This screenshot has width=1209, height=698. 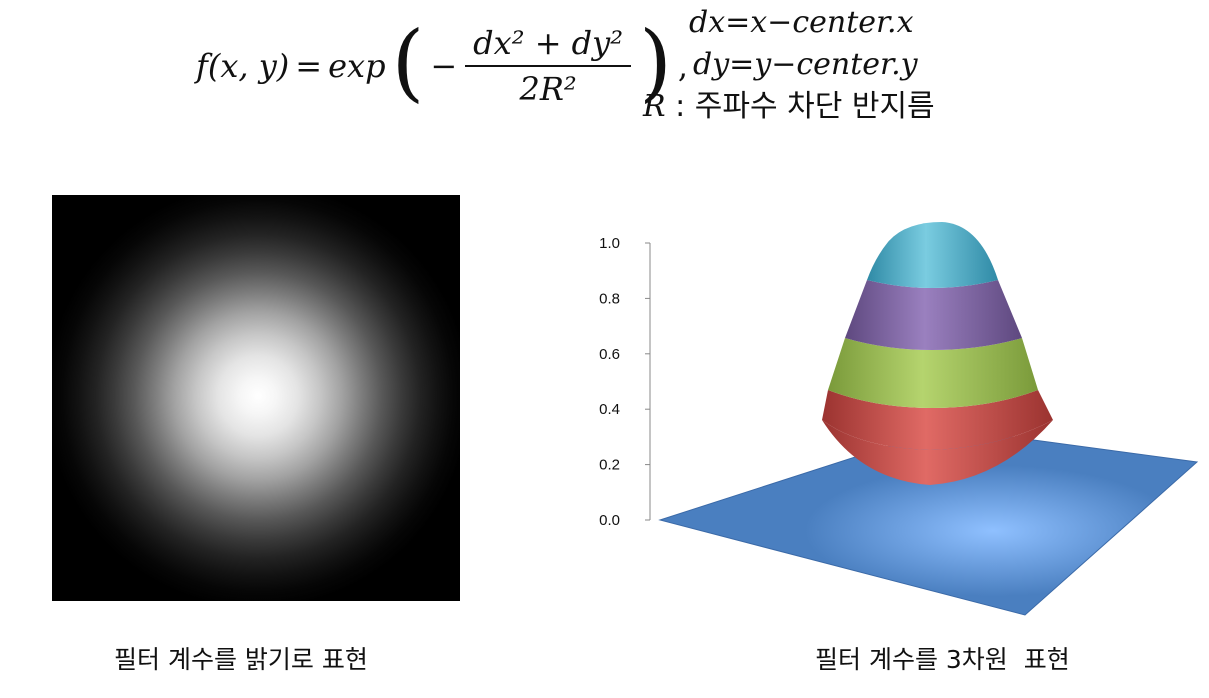 What do you see at coordinates (241, 659) in the screenshot?
I see `caption-brightness: 필터 계수를 밝기로 표현` at bounding box center [241, 659].